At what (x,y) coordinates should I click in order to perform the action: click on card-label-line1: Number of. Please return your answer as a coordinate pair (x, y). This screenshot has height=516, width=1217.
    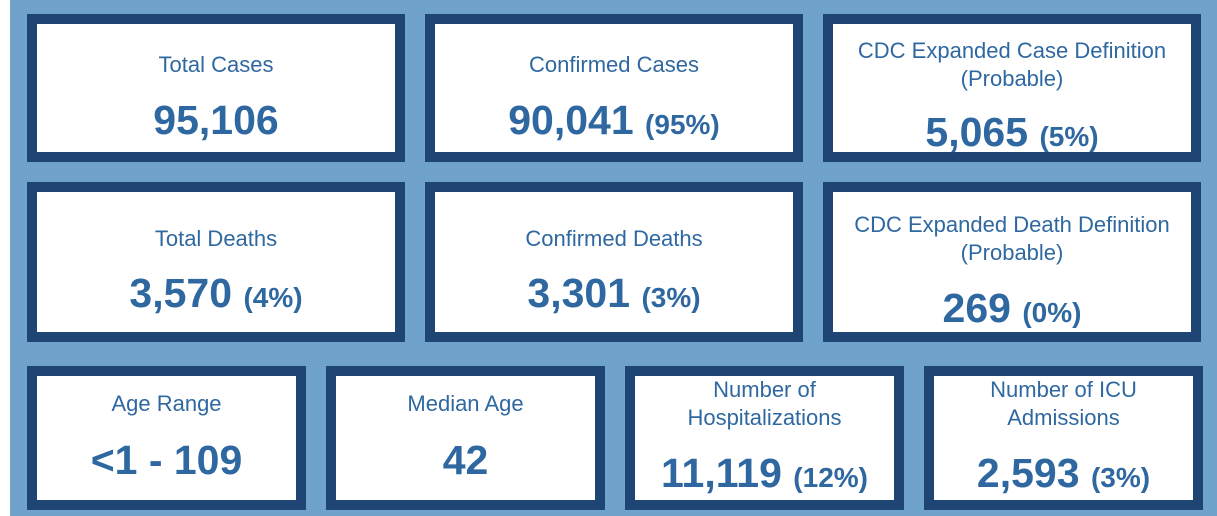
    Looking at the image, I should click on (764, 389).